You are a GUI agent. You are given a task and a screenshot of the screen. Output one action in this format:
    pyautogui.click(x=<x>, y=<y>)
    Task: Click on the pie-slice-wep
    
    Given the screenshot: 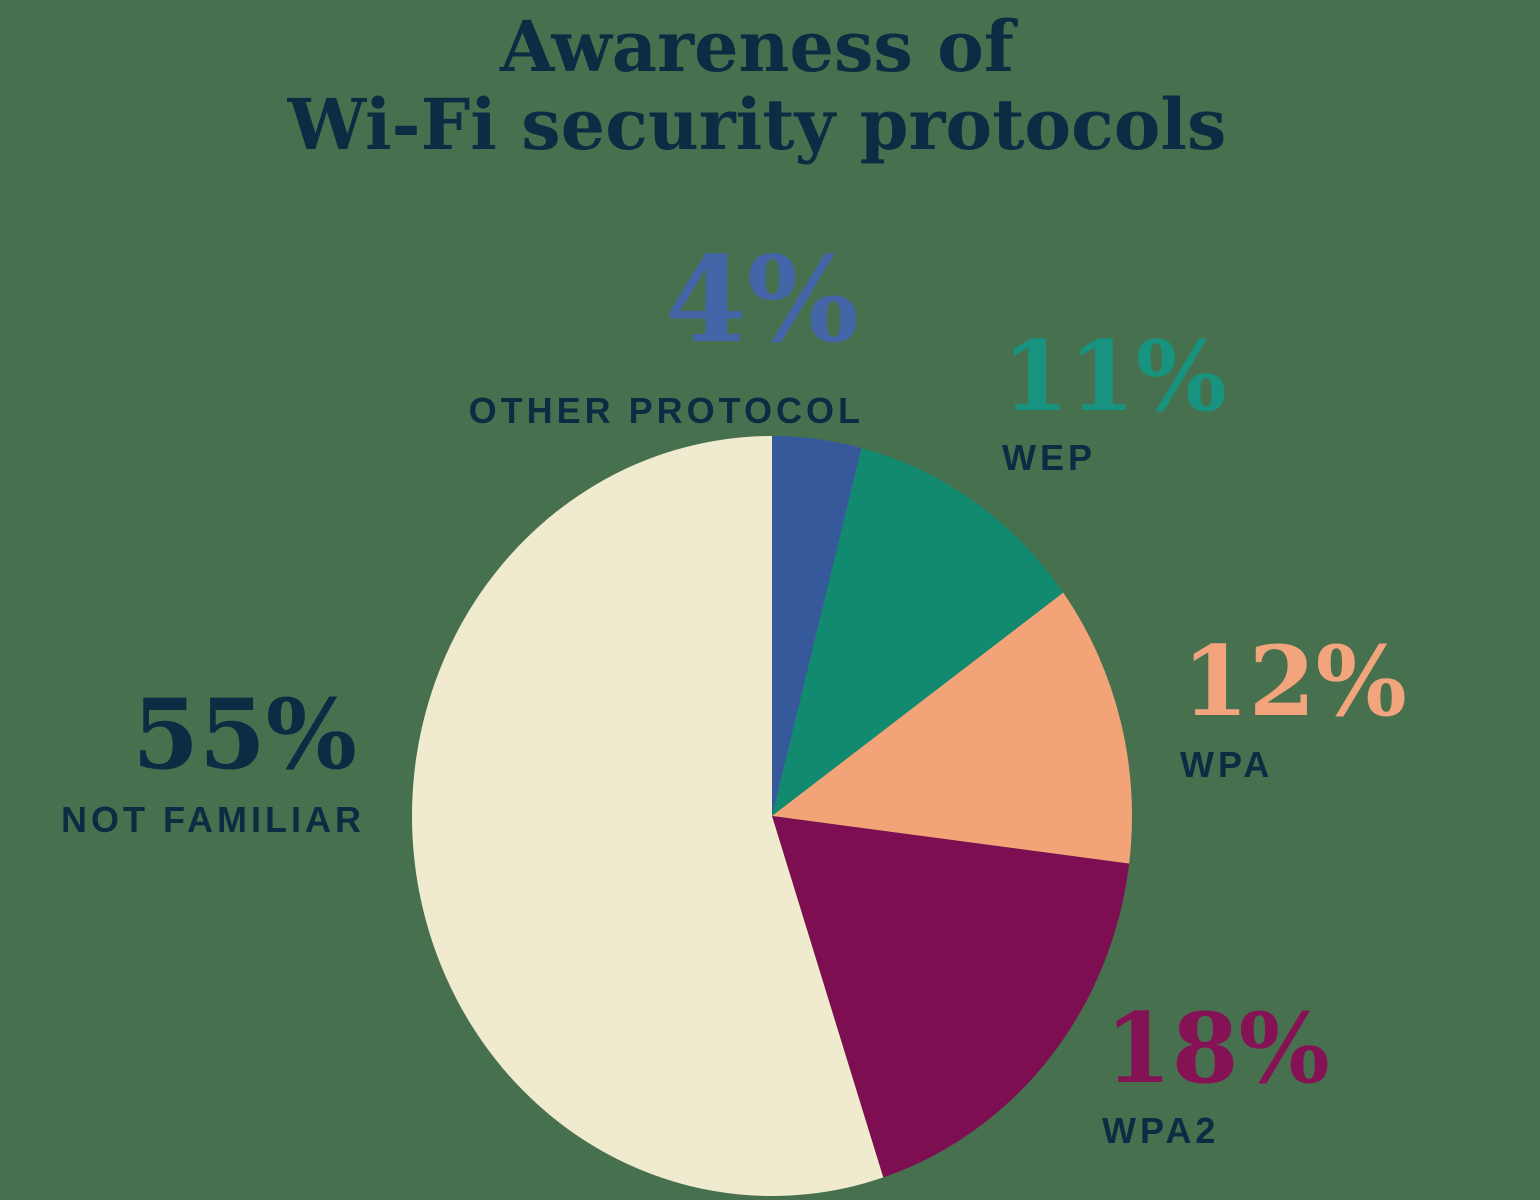 What is the action you would take?
    pyautogui.click(x=918, y=631)
    